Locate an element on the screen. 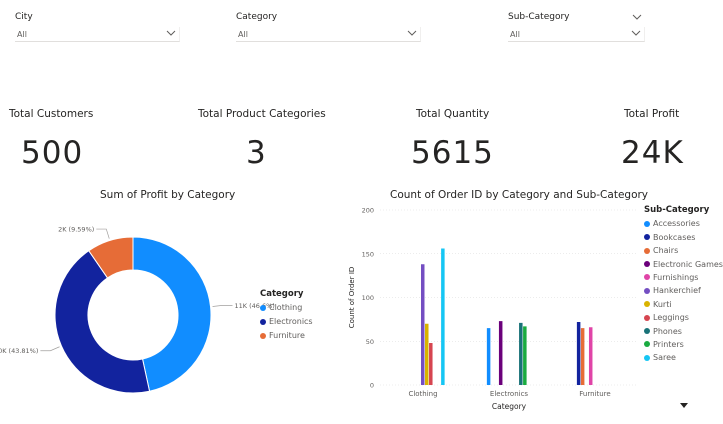 Image resolution: width=723 pixels, height=424 pixels. column-legend-label: Leggings is located at coordinates (671, 318).